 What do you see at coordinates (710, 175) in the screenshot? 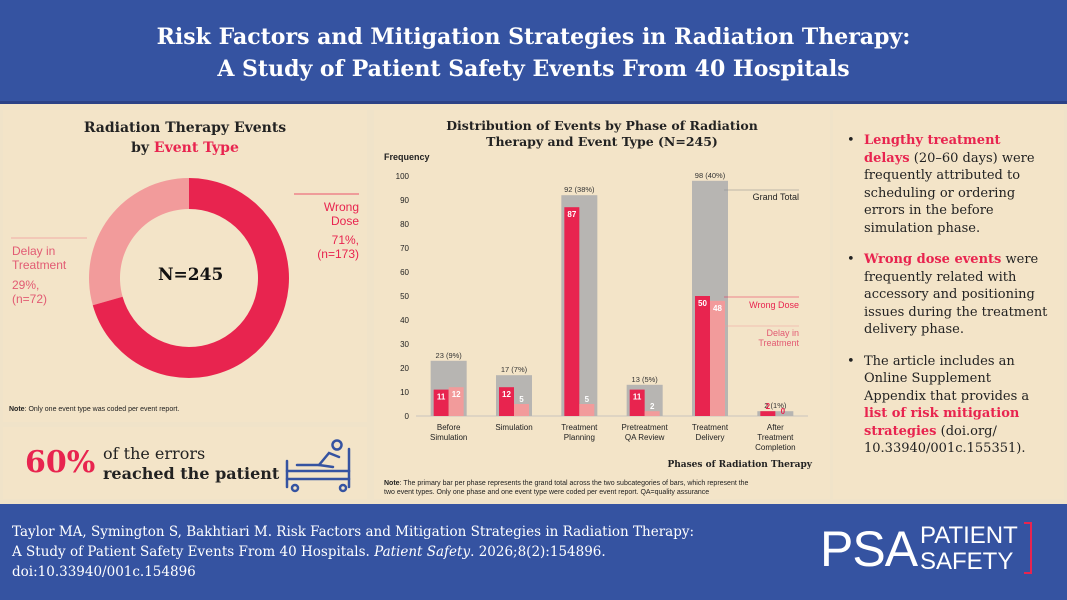
I see `bar-total-label: 98 (40%)` at bounding box center [710, 175].